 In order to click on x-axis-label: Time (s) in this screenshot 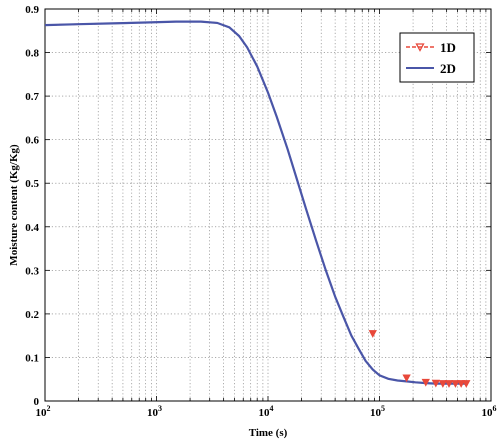, I will do `click(268, 433)`.